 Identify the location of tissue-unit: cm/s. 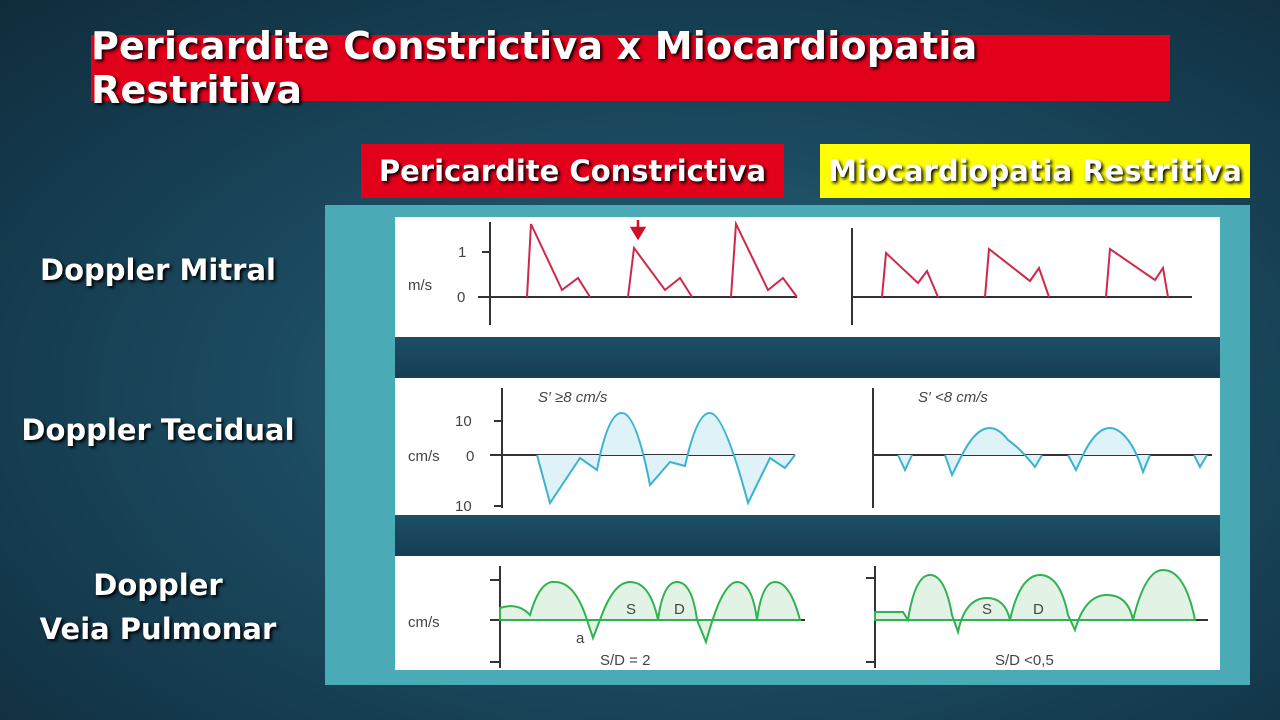
(424, 456).